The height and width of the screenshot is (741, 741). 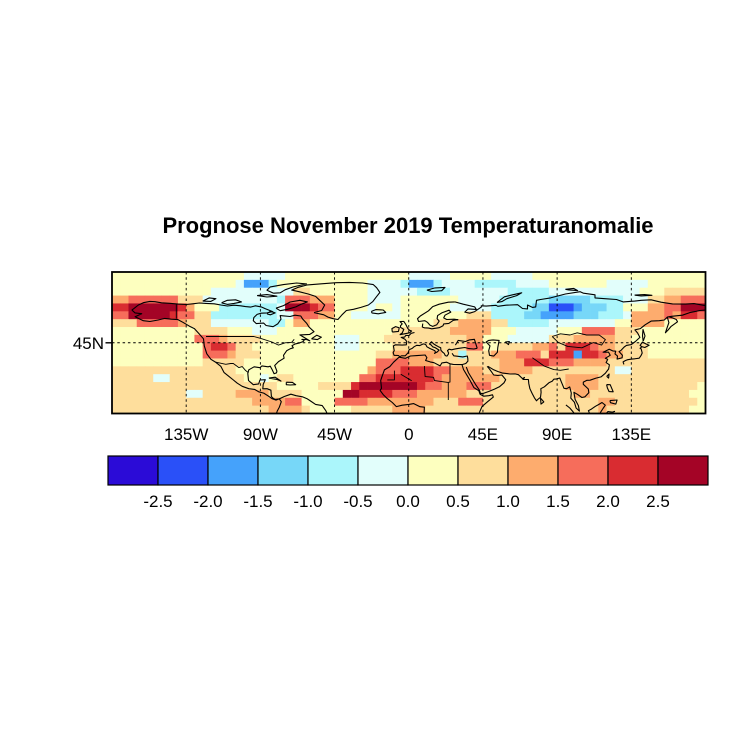 I want to click on colorbar-tick-label: 1.0, so click(x=508, y=501).